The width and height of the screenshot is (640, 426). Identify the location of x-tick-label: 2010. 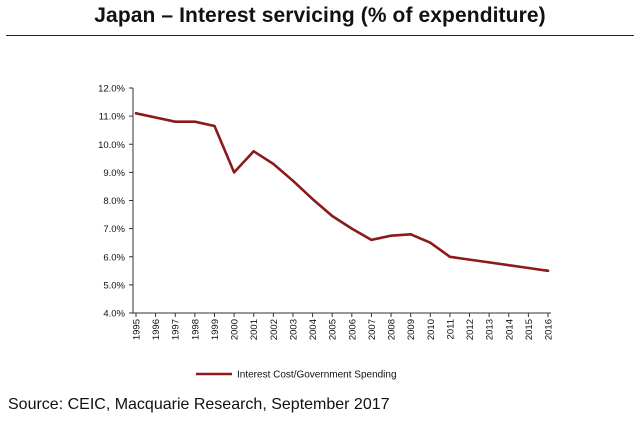
(431, 329).